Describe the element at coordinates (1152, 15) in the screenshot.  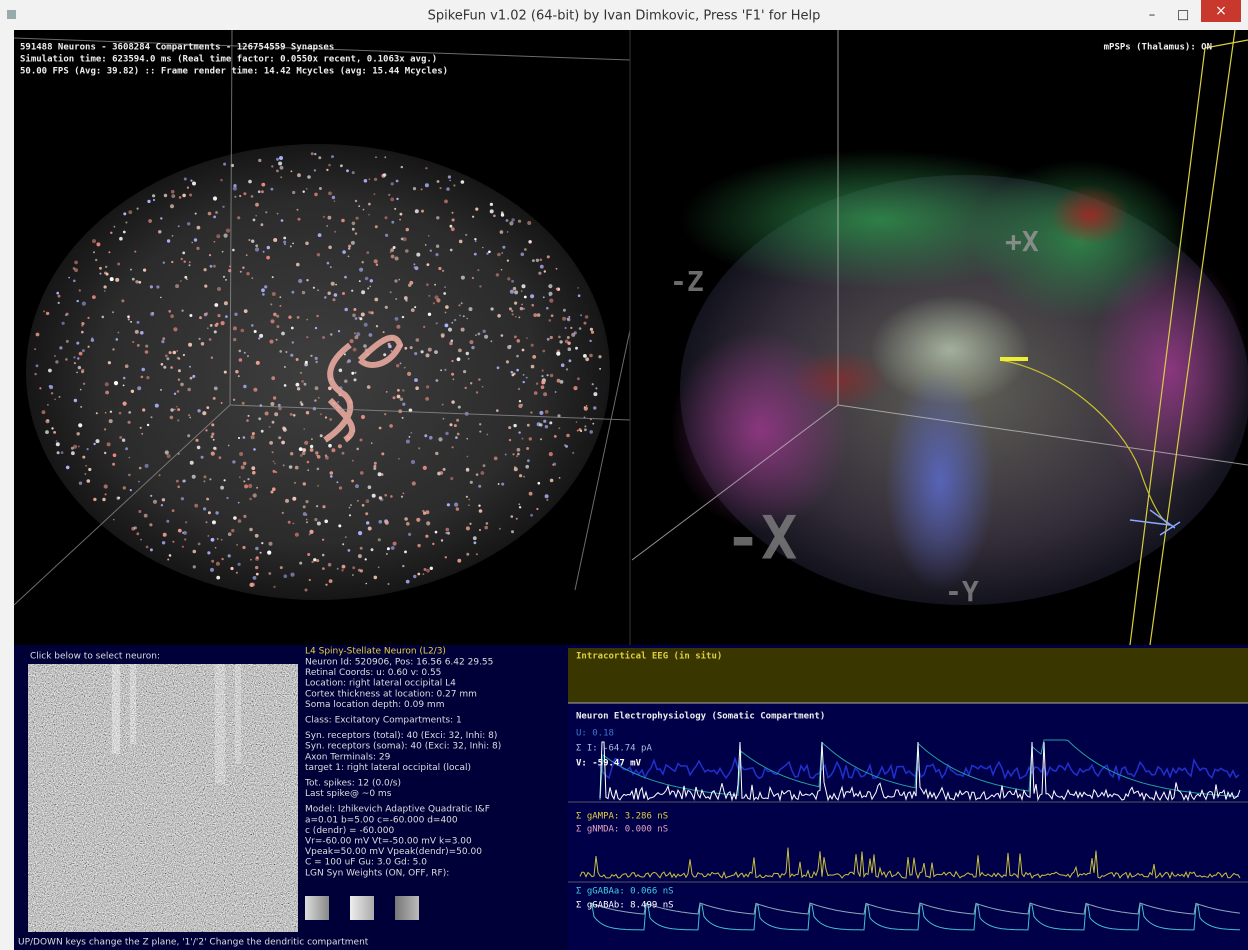
I see `minimize-button: –` at that location.